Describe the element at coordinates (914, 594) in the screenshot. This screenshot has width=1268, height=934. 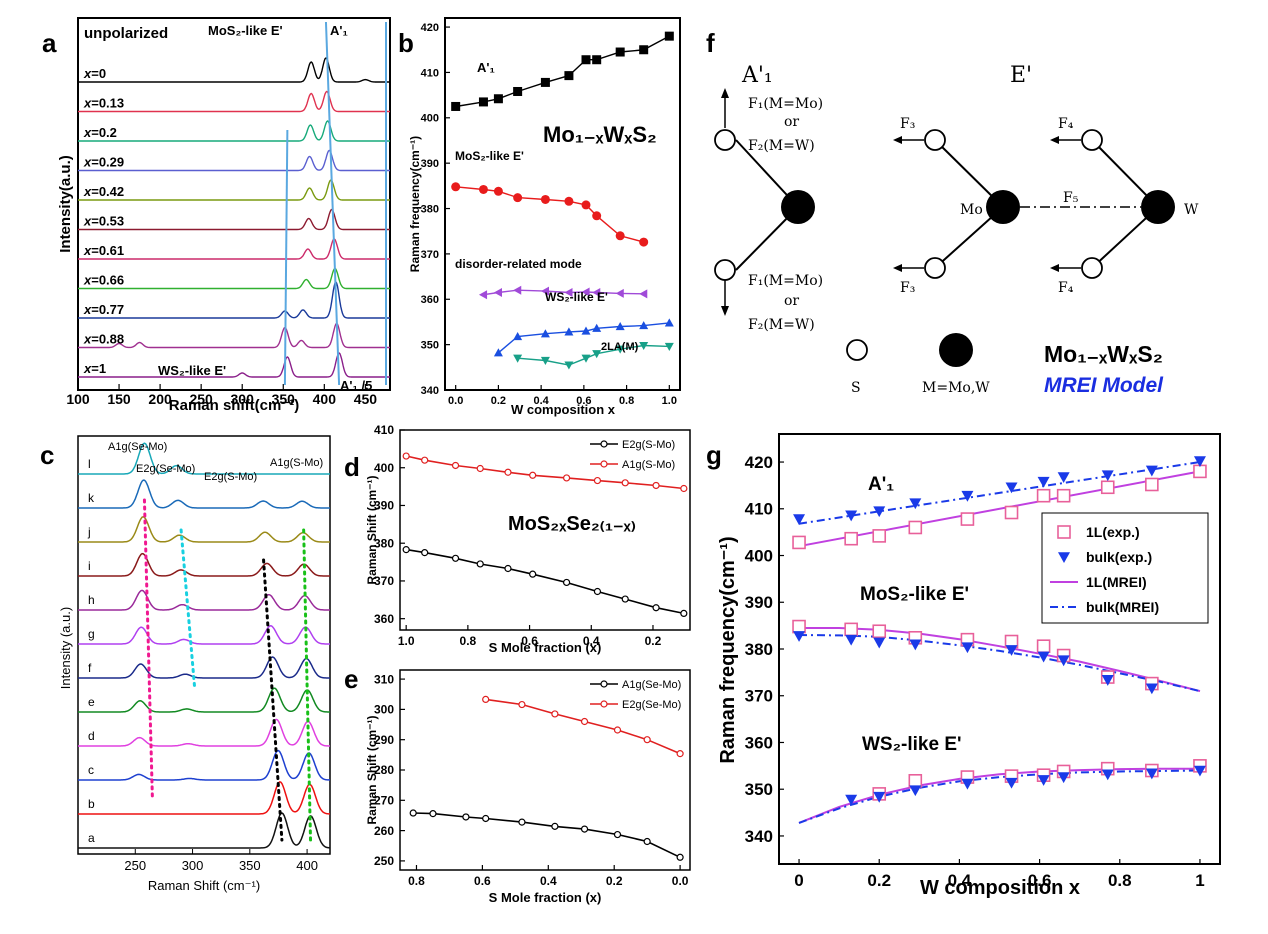
I see `group-label-mos2: MoS₂-like E'` at that location.